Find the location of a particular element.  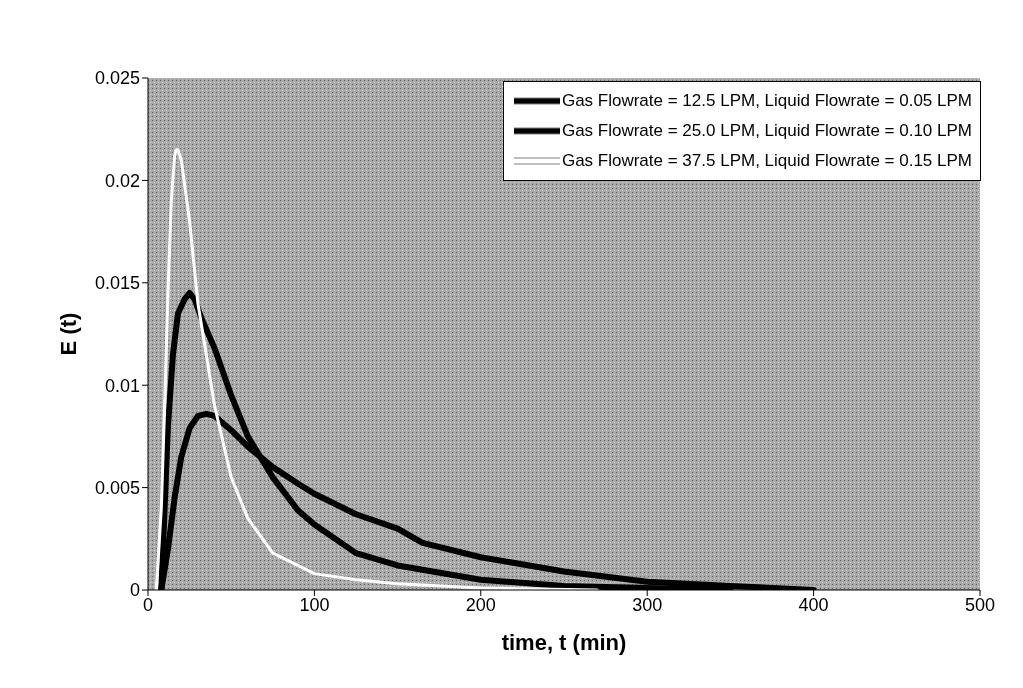

y-tick-label: 0.005 is located at coordinates (117, 487).